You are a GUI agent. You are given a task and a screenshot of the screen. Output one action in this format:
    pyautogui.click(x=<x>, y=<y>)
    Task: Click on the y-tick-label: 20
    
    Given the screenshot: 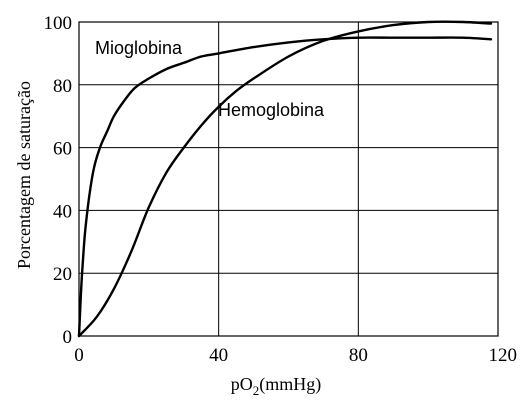 What is the action you would take?
    pyautogui.click(x=62, y=274)
    